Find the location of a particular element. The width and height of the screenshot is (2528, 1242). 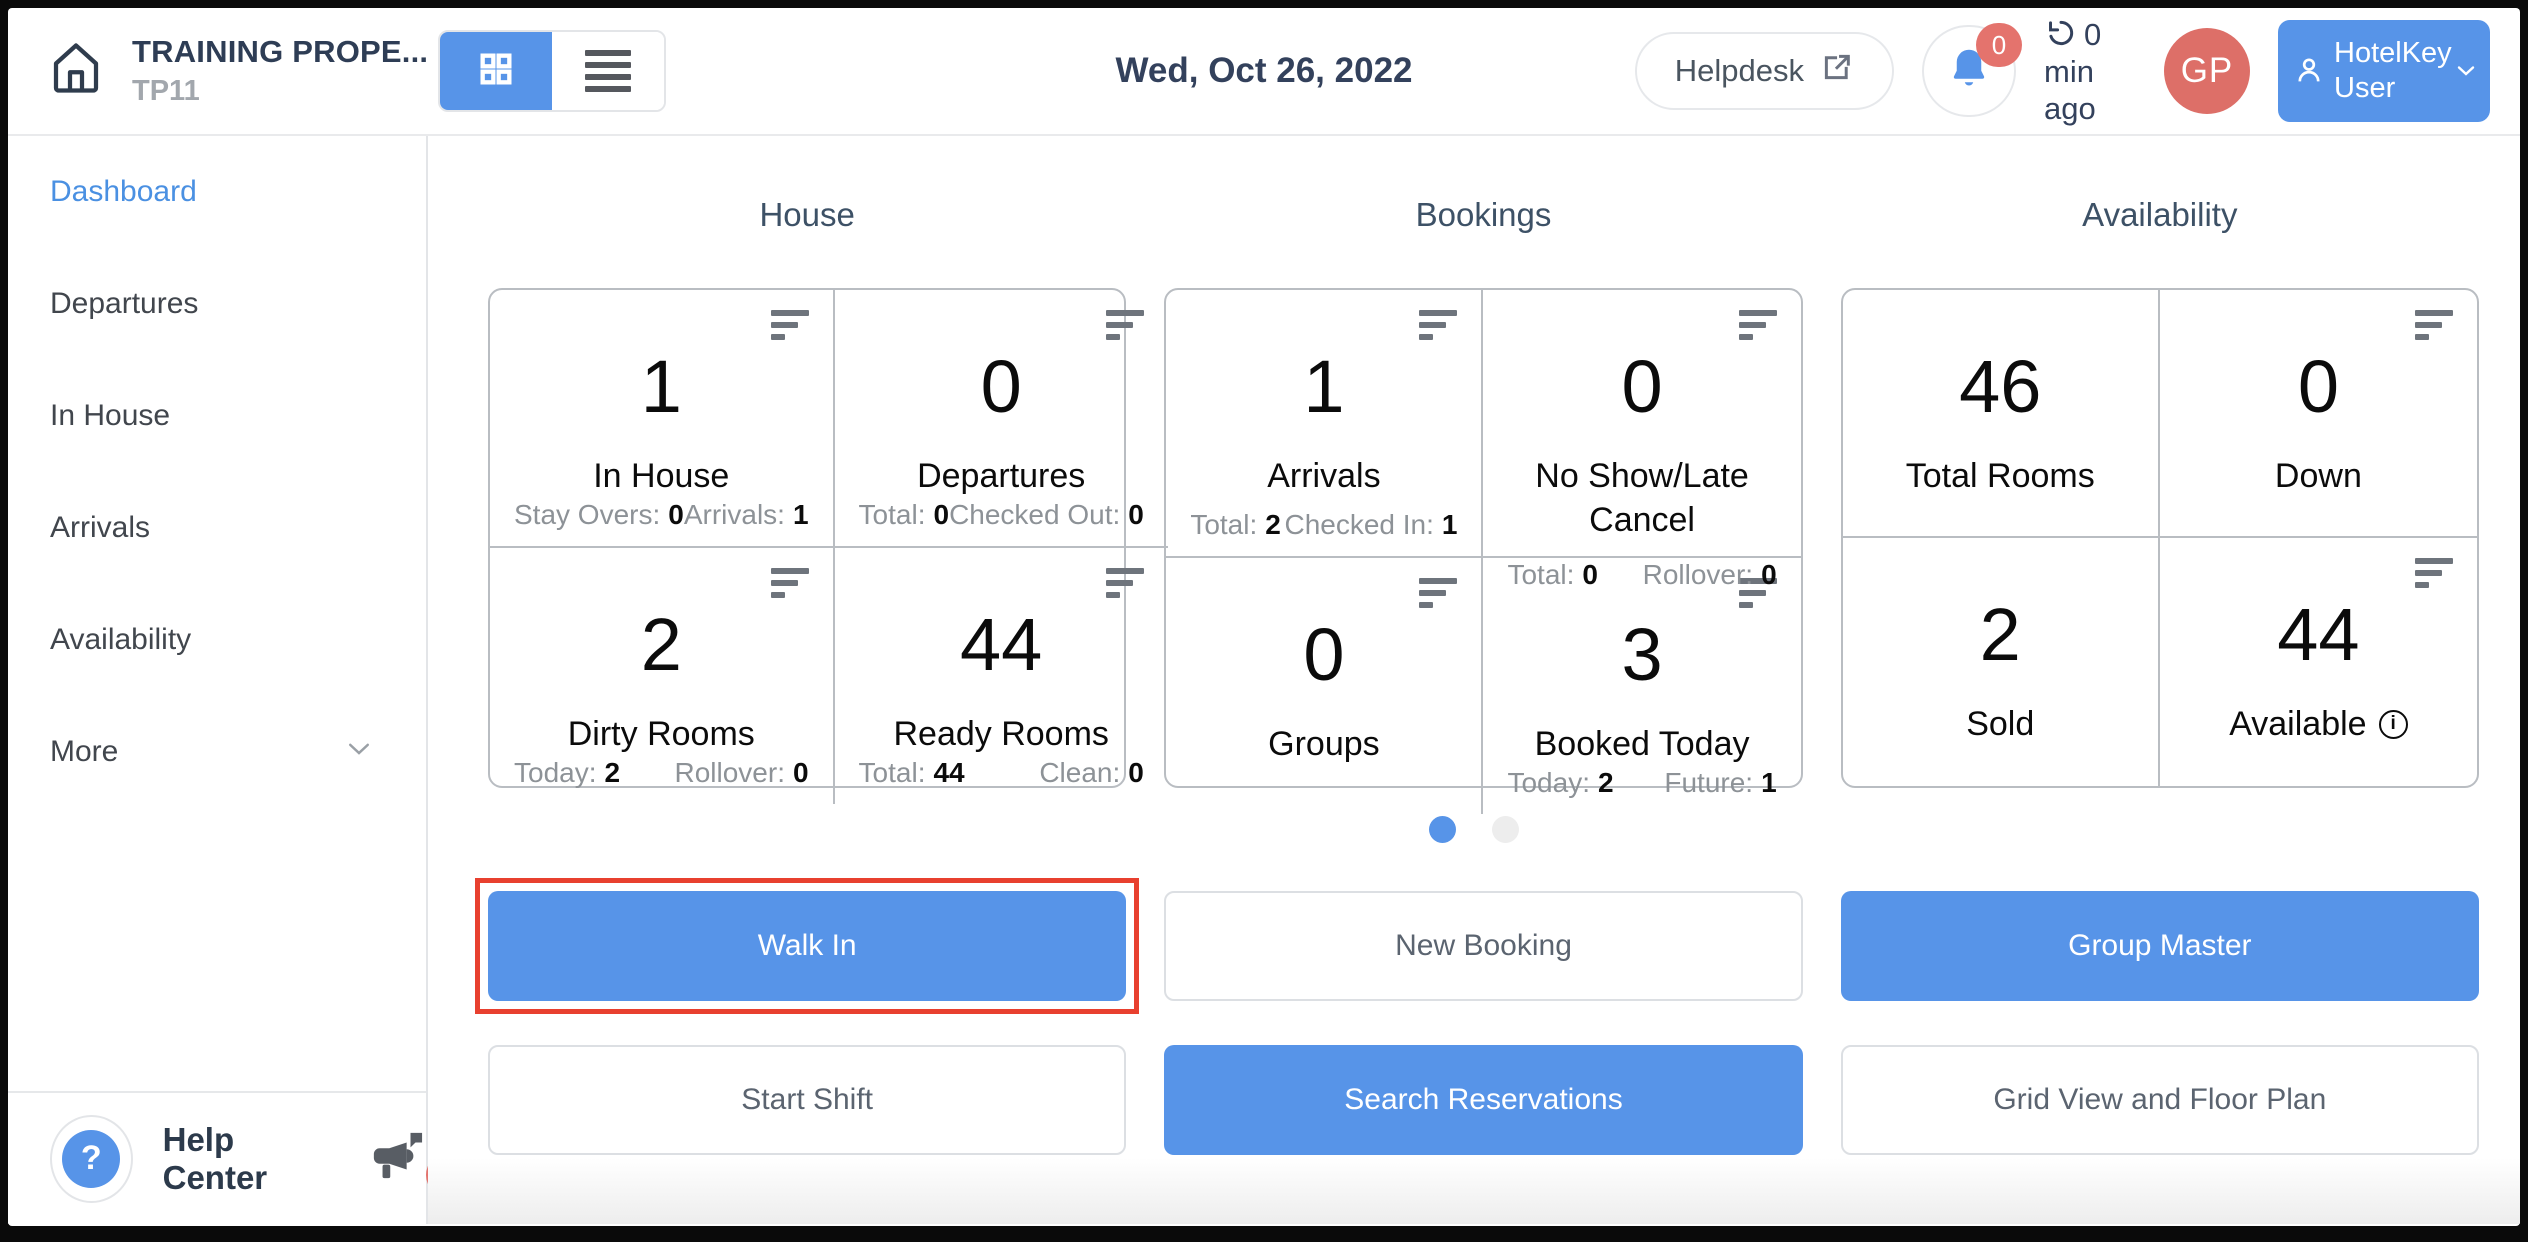

stat-card-no-show-late-cancel: 0 No Show/Late Cancel Total: 0 Rollover: 0 is located at coordinates (1642, 440).